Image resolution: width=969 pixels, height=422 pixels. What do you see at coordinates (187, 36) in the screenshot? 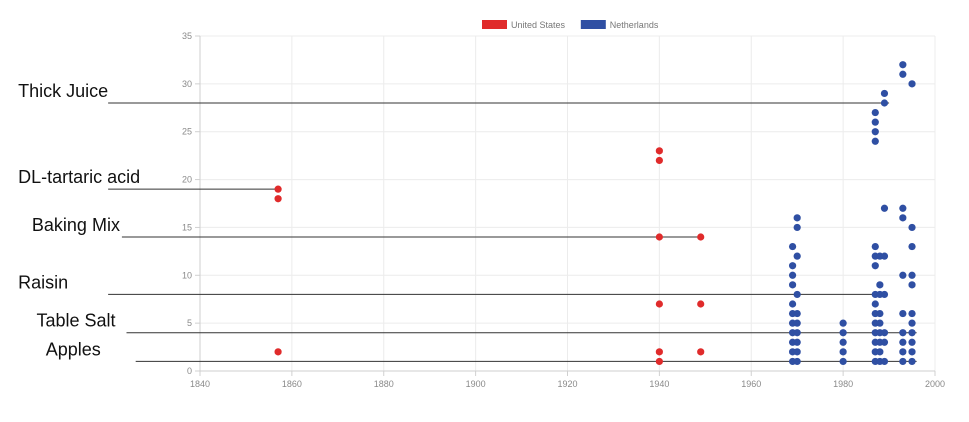
I see `y-tick-label: 35` at bounding box center [187, 36].